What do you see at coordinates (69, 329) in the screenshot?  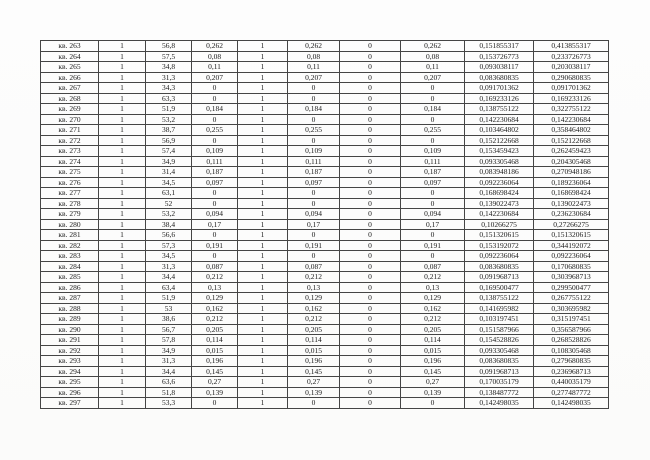 I see `row-label-cell: кв. 290` at bounding box center [69, 329].